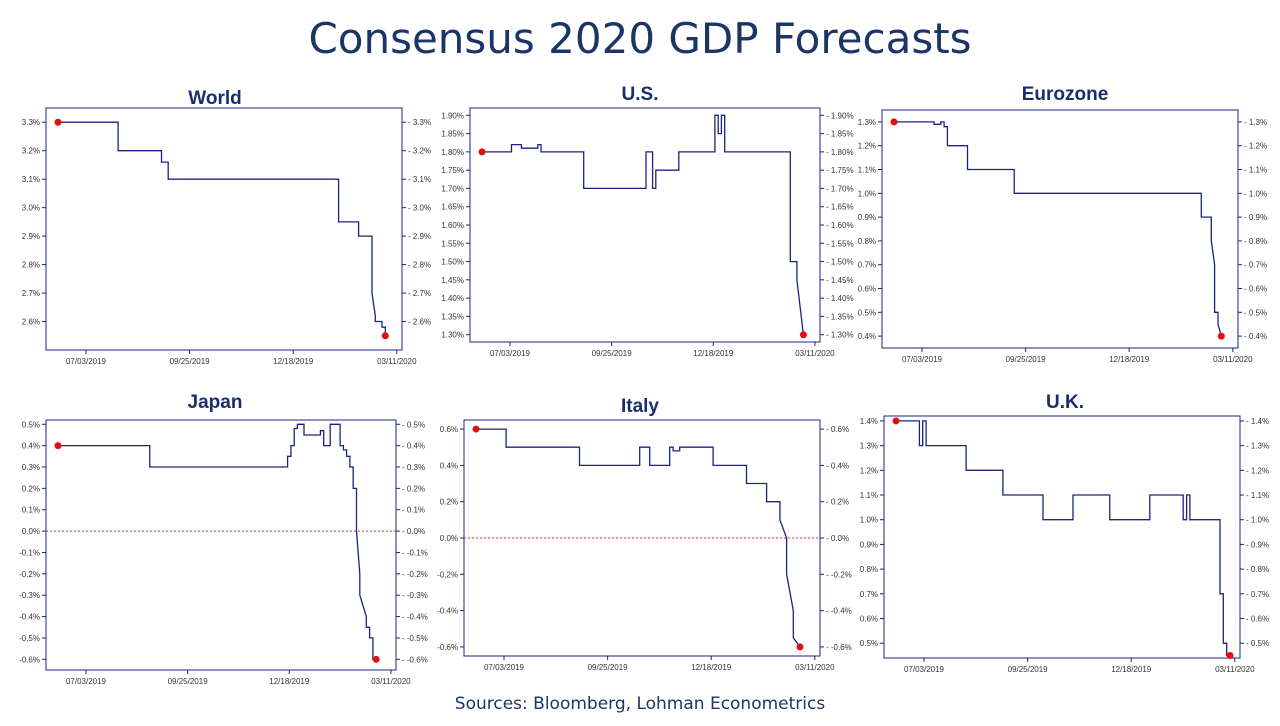 This screenshot has height=726, width=1280. What do you see at coordinates (869, 421) in the screenshot?
I see `y-tick-label-left: 1.4%` at bounding box center [869, 421].